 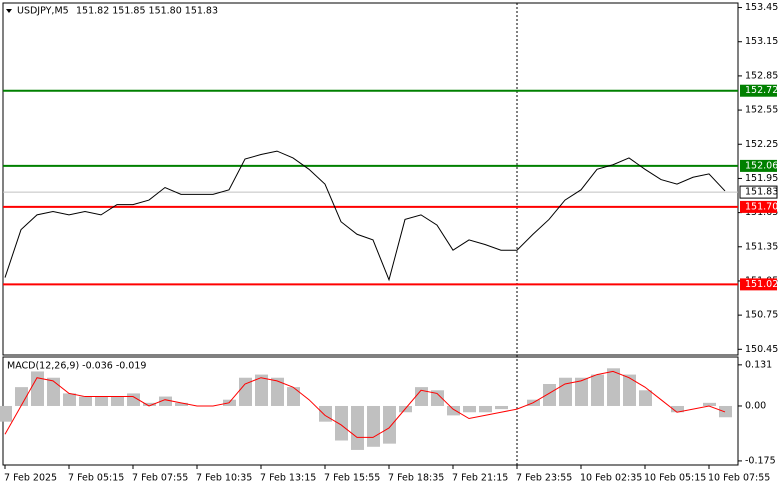 I want to click on x-tick-label: 7 Feb 13:15, so click(x=288, y=478).